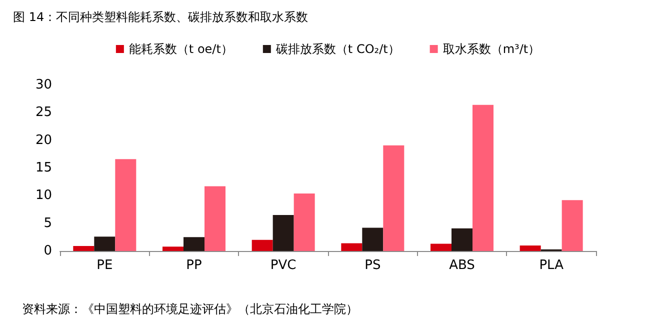 The width and height of the screenshot is (656, 321). I want to click on x-tick-label: PS, so click(372, 265).